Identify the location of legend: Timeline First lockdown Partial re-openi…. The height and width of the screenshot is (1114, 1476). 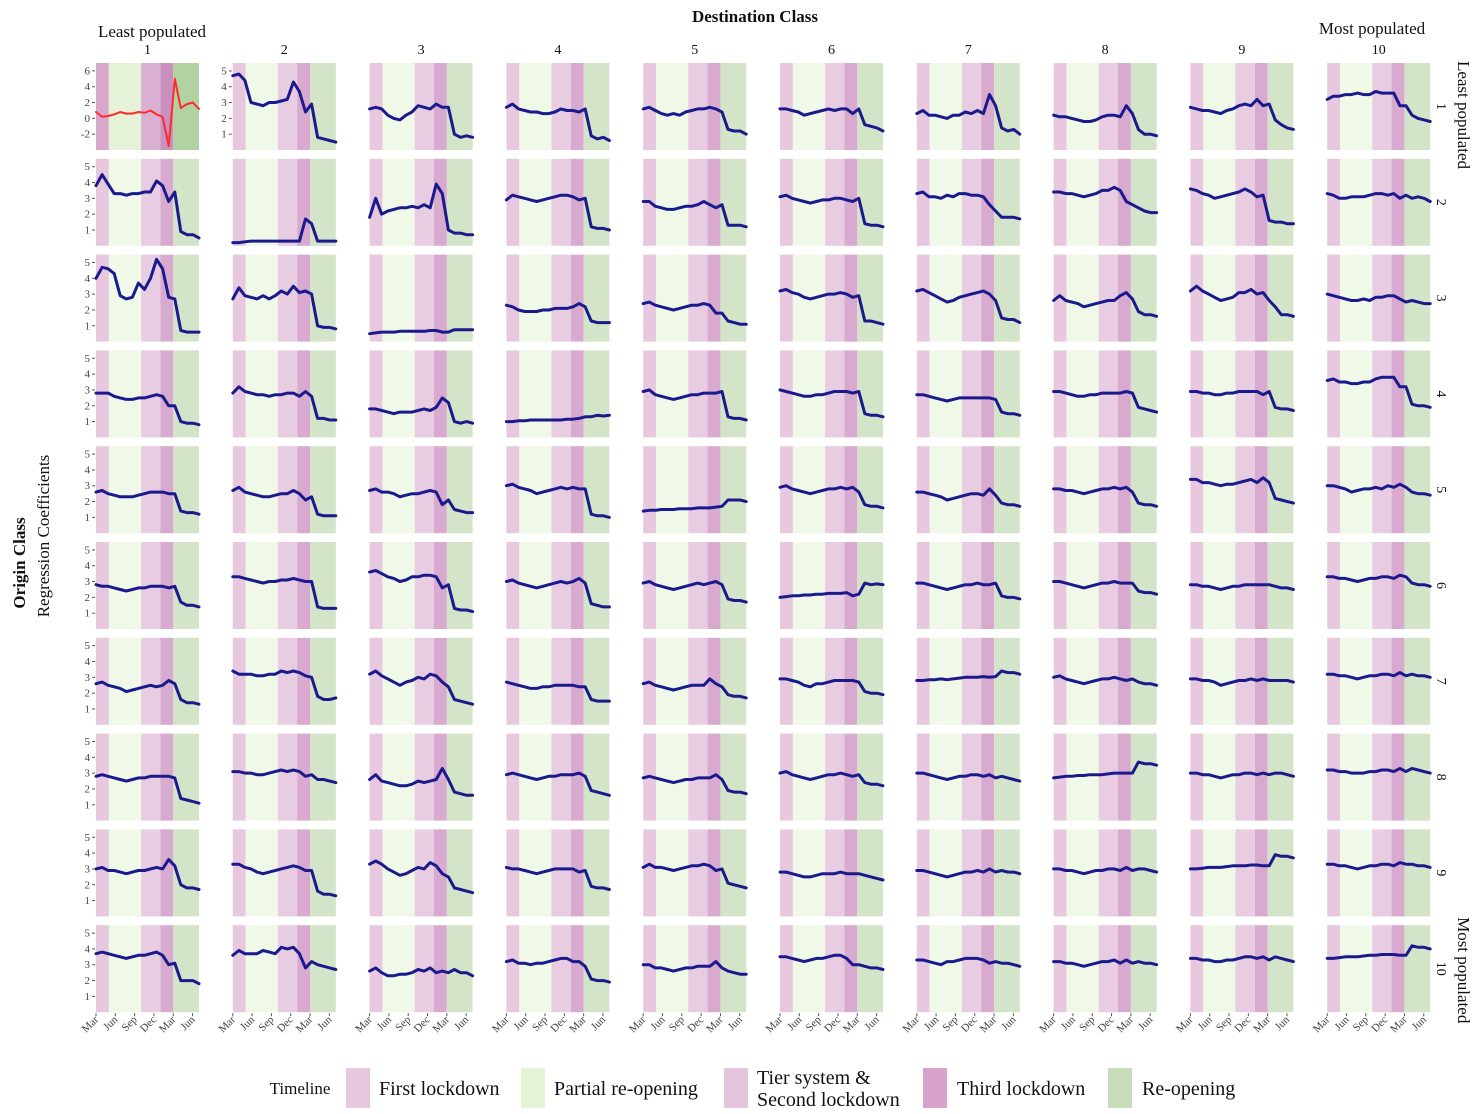
(738, 1086).